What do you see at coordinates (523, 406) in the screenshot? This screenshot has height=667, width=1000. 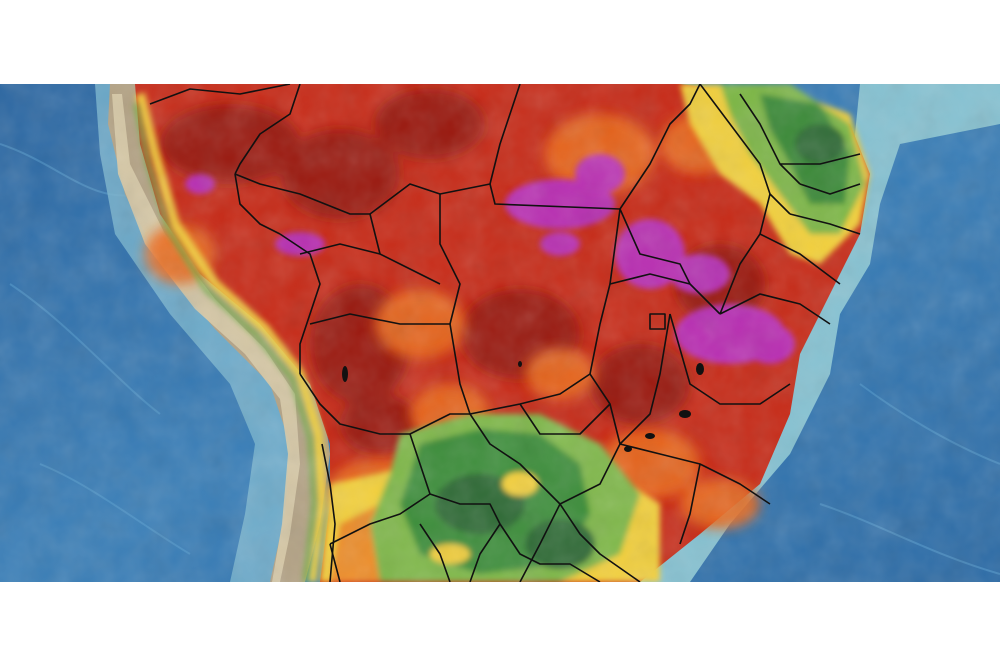 I see `dark-lake-features` at bounding box center [523, 406].